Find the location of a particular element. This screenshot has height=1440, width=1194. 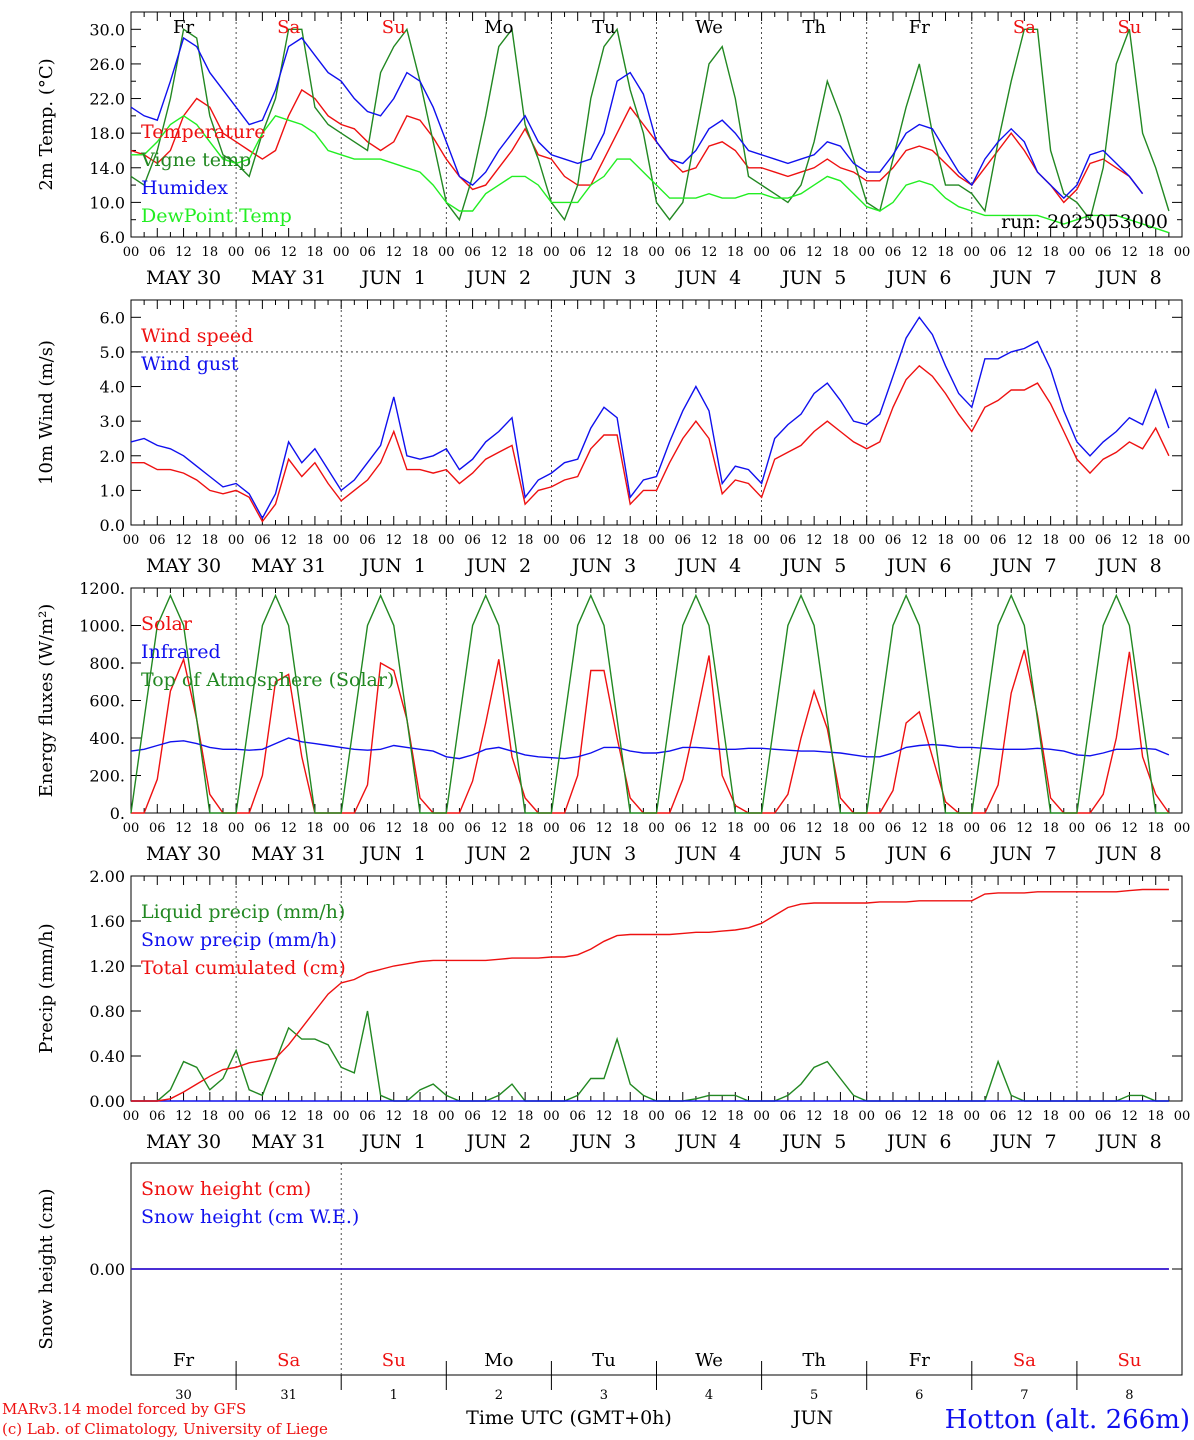

legend-entry: Top of Atmosphere (Solar) is located at coordinates (267, 680).